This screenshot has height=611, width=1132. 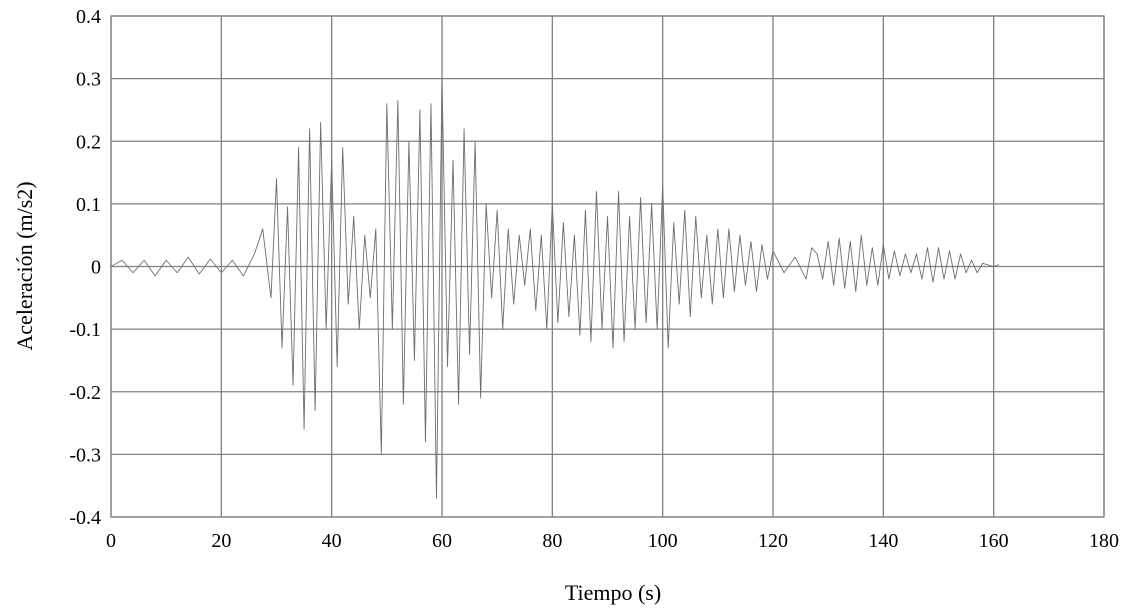 What do you see at coordinates (88, 17) in the screenshot?
I see `y-tick-label: 0.4` at bounding box center [88, 17].